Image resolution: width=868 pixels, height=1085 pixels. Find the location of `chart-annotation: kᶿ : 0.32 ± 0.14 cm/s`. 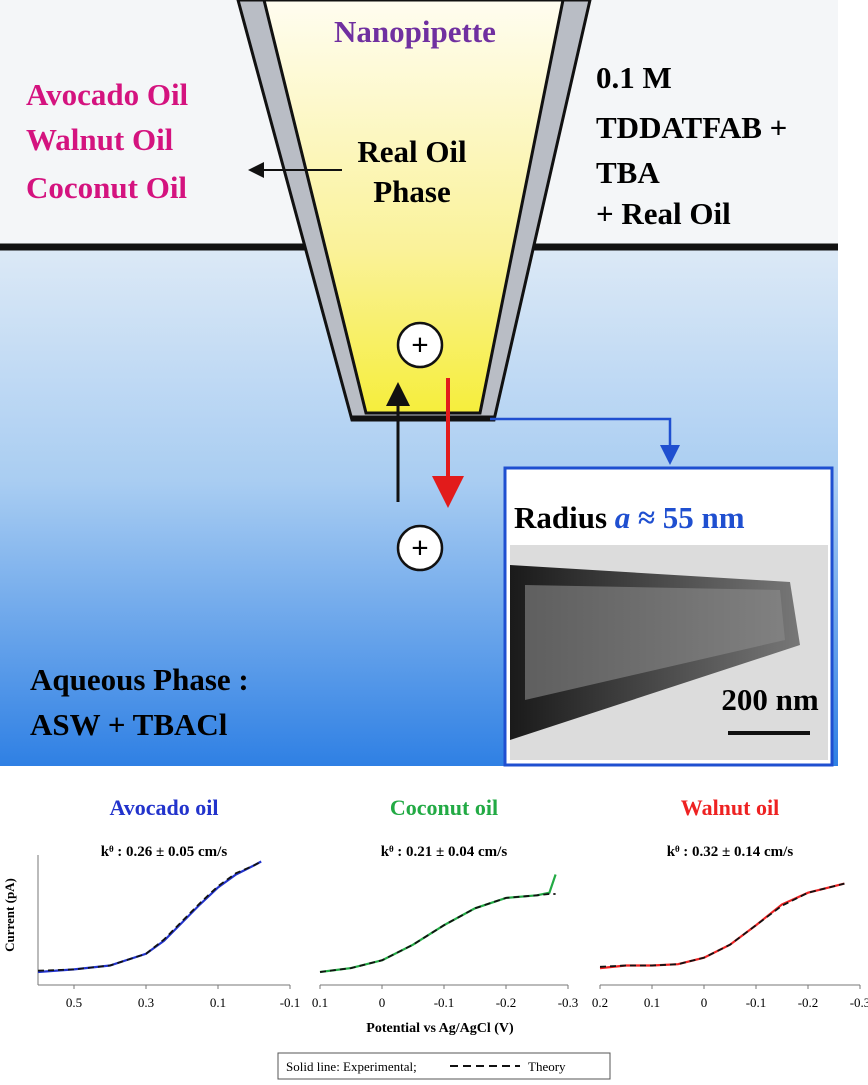

chart-annotation: kᶿ : 0.32 ± 0.14 cm/s is located at coordinates (730, 852).